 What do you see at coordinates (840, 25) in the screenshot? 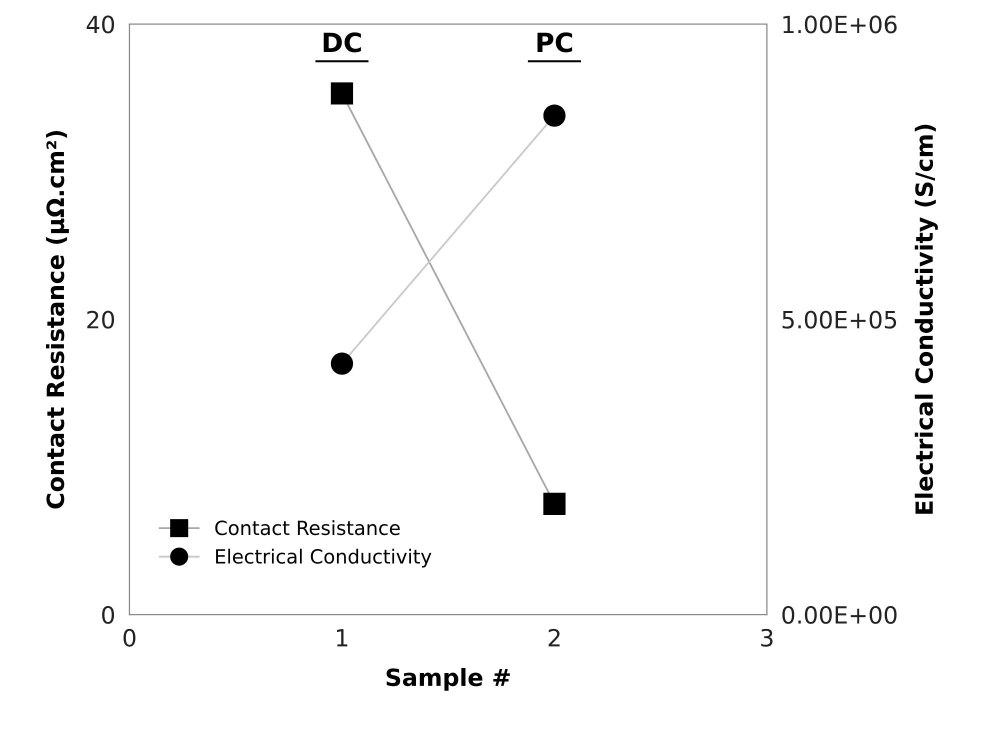
I see `y2-tick-label: 1.00E+06` at bounding box center [840, 25].